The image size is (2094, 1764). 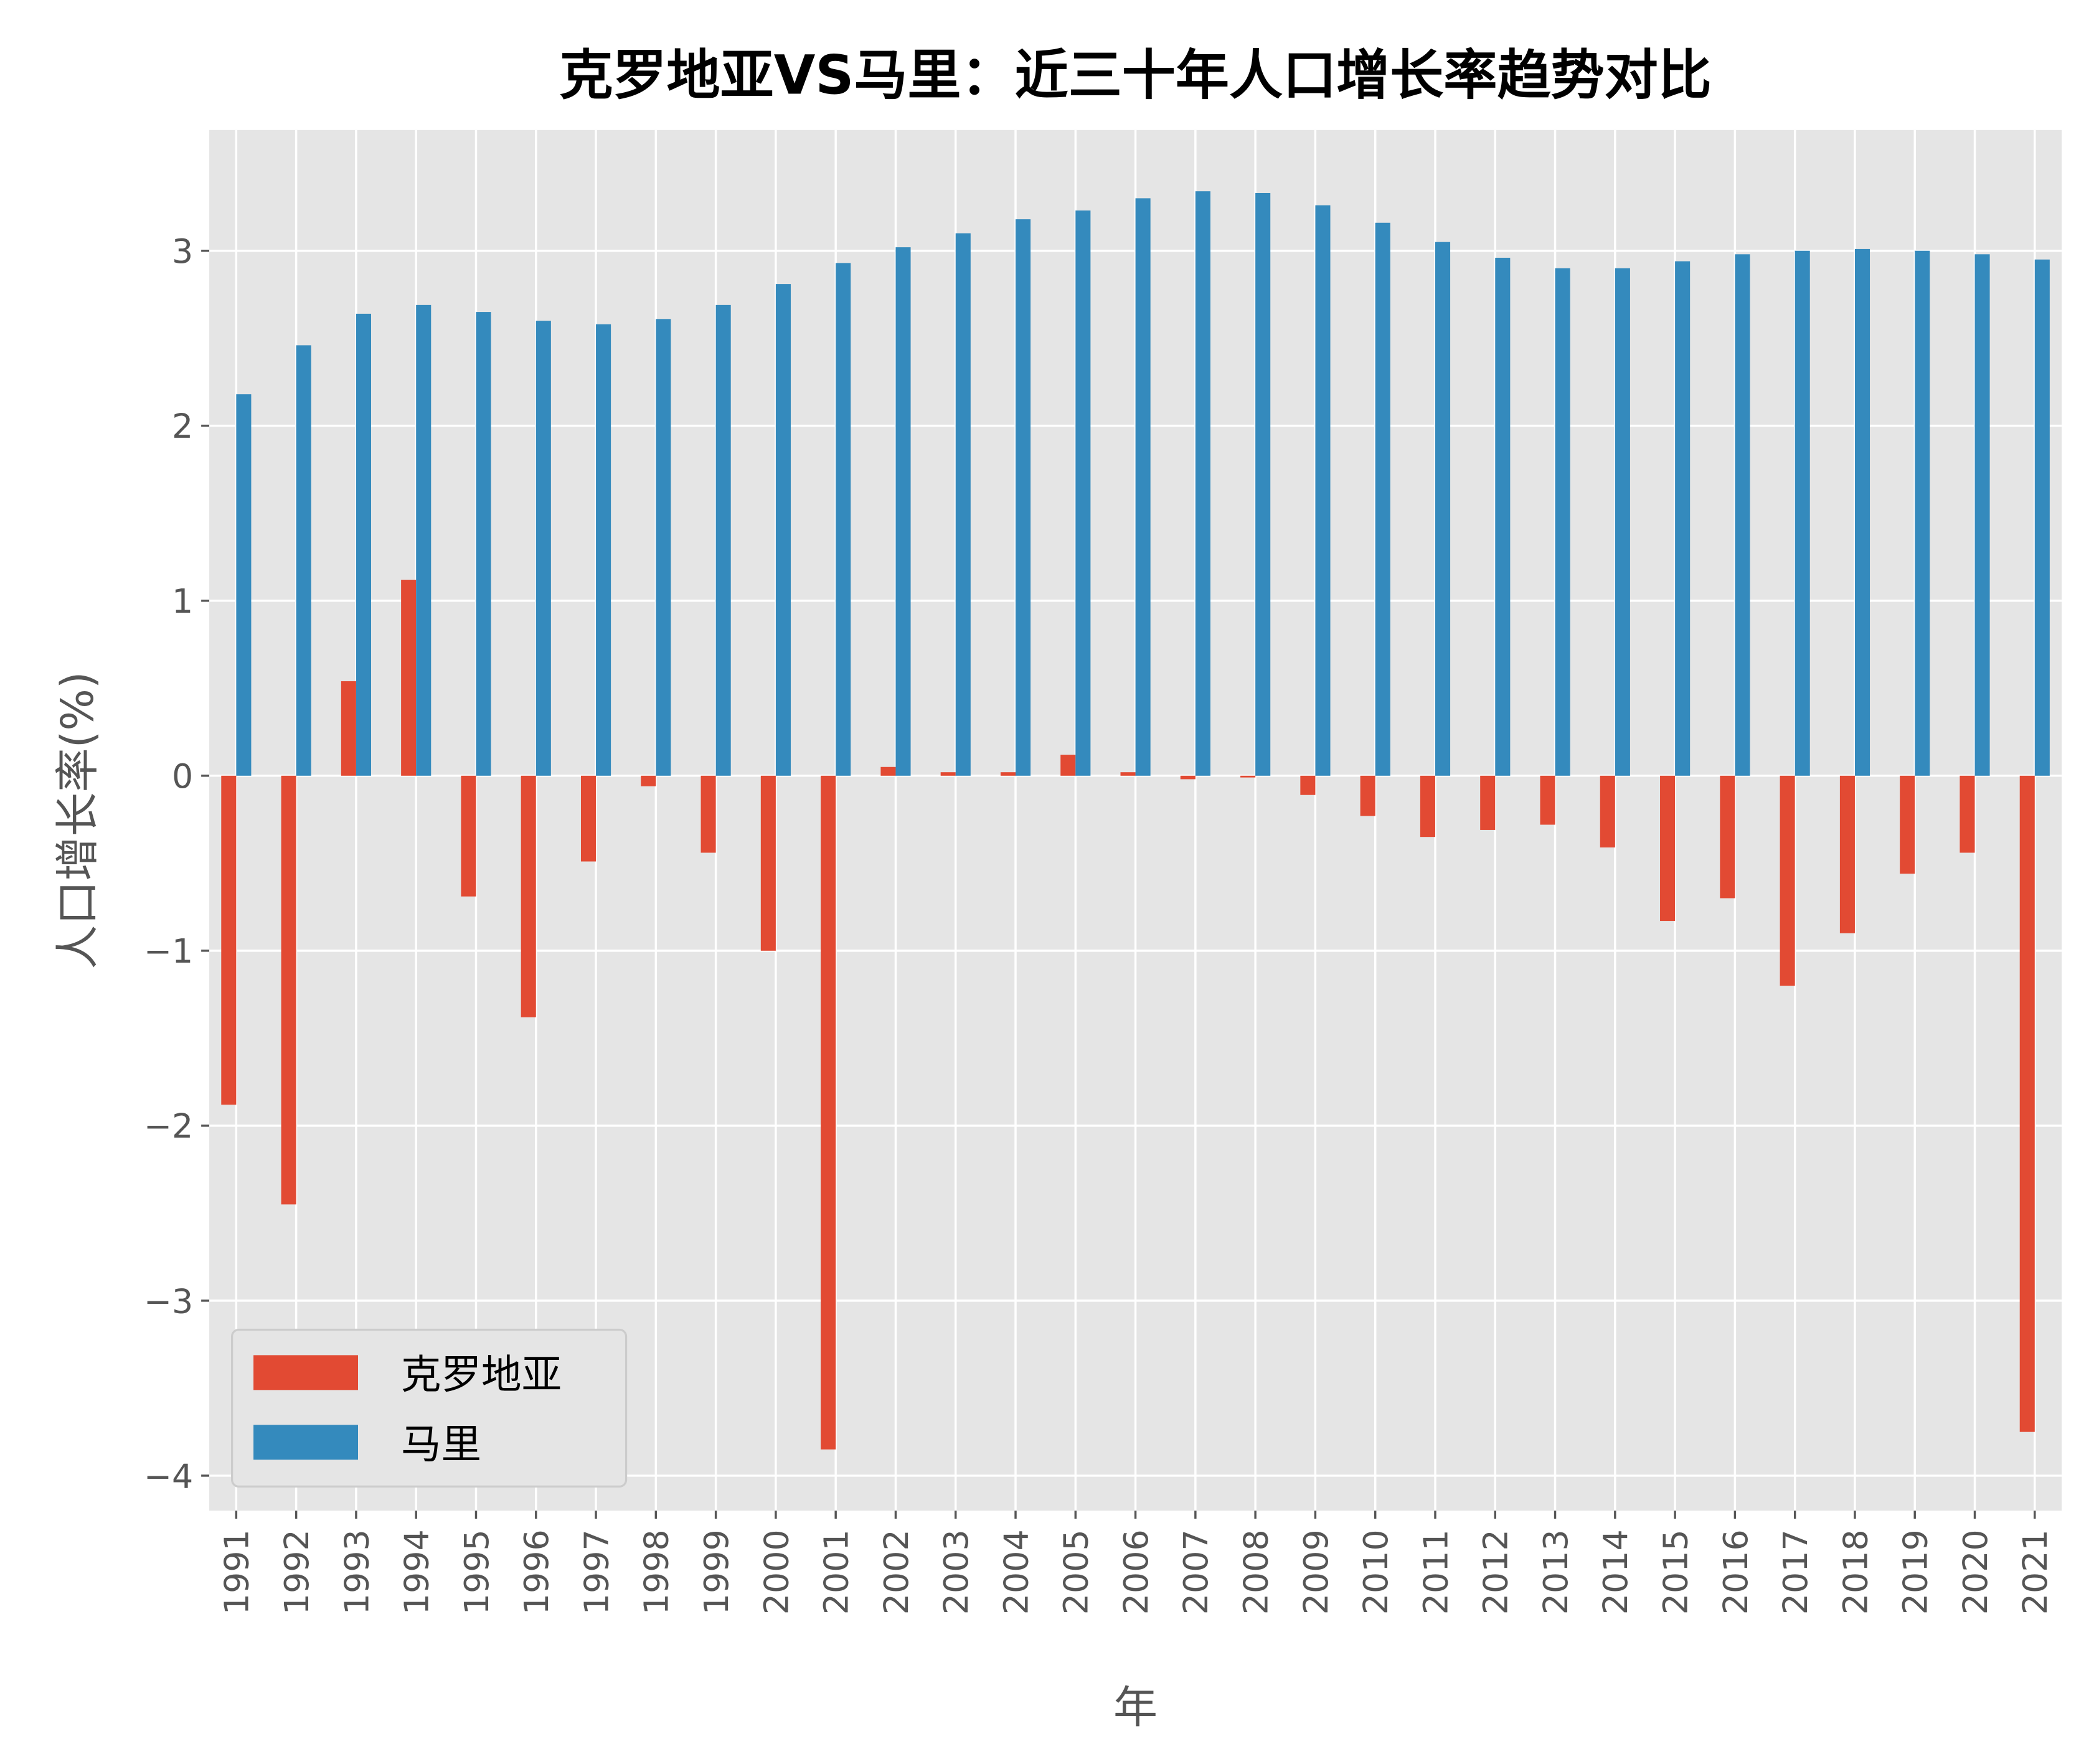 What do you see at coordinates (1436, 1572) in the screenshot?
I see `x-tick-label: 2011` at bounding box center [1436, 1572].